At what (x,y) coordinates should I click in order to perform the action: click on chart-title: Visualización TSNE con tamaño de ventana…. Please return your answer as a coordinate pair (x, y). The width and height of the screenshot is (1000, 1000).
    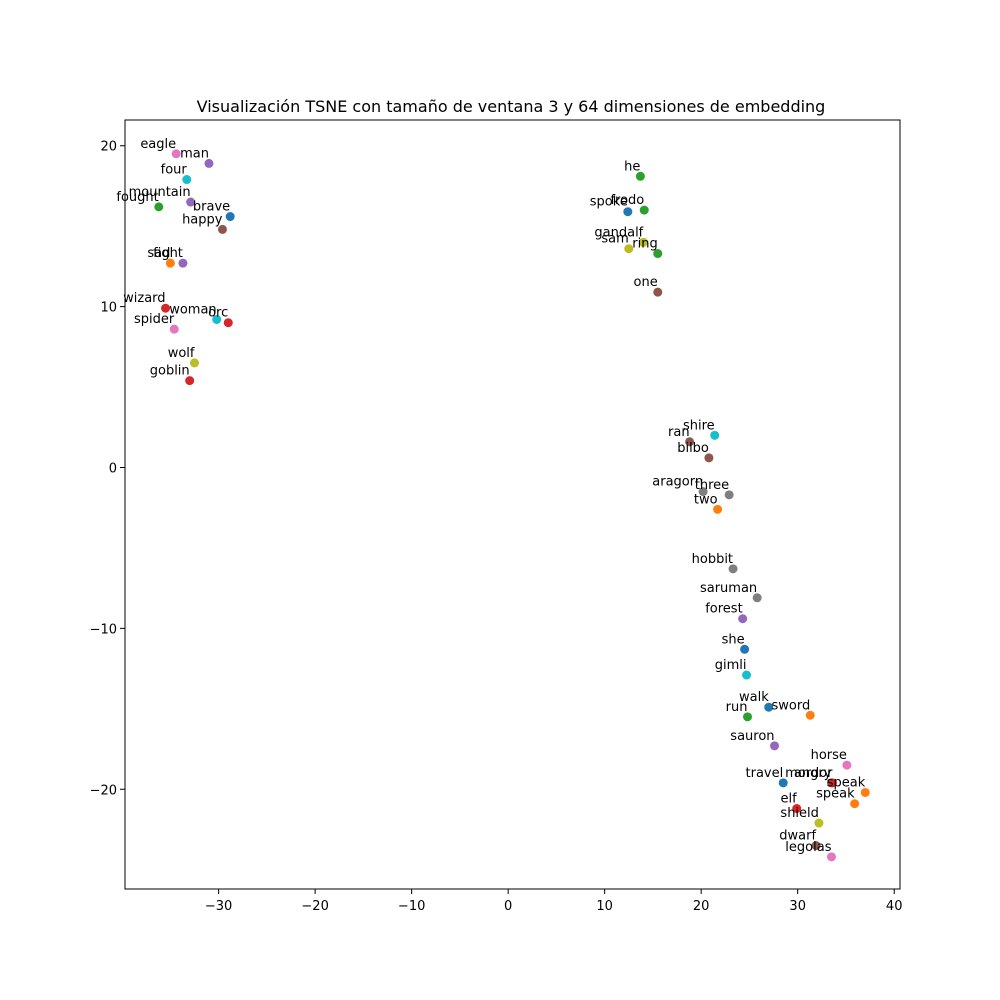
    Looking at the image, I should click on (511, 106).